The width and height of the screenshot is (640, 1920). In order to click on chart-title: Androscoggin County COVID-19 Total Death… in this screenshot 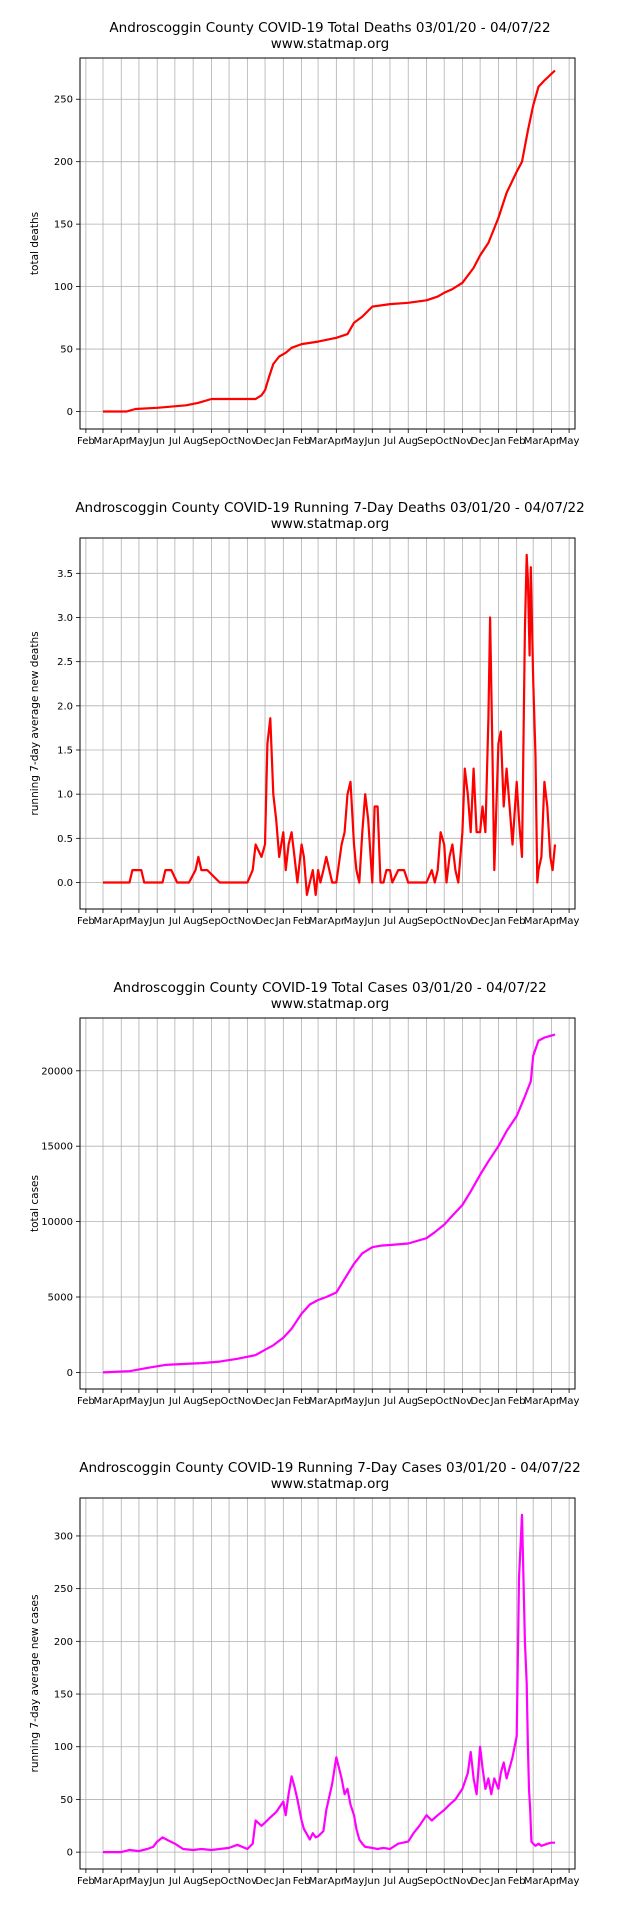, I will do `click(329, 28)`.